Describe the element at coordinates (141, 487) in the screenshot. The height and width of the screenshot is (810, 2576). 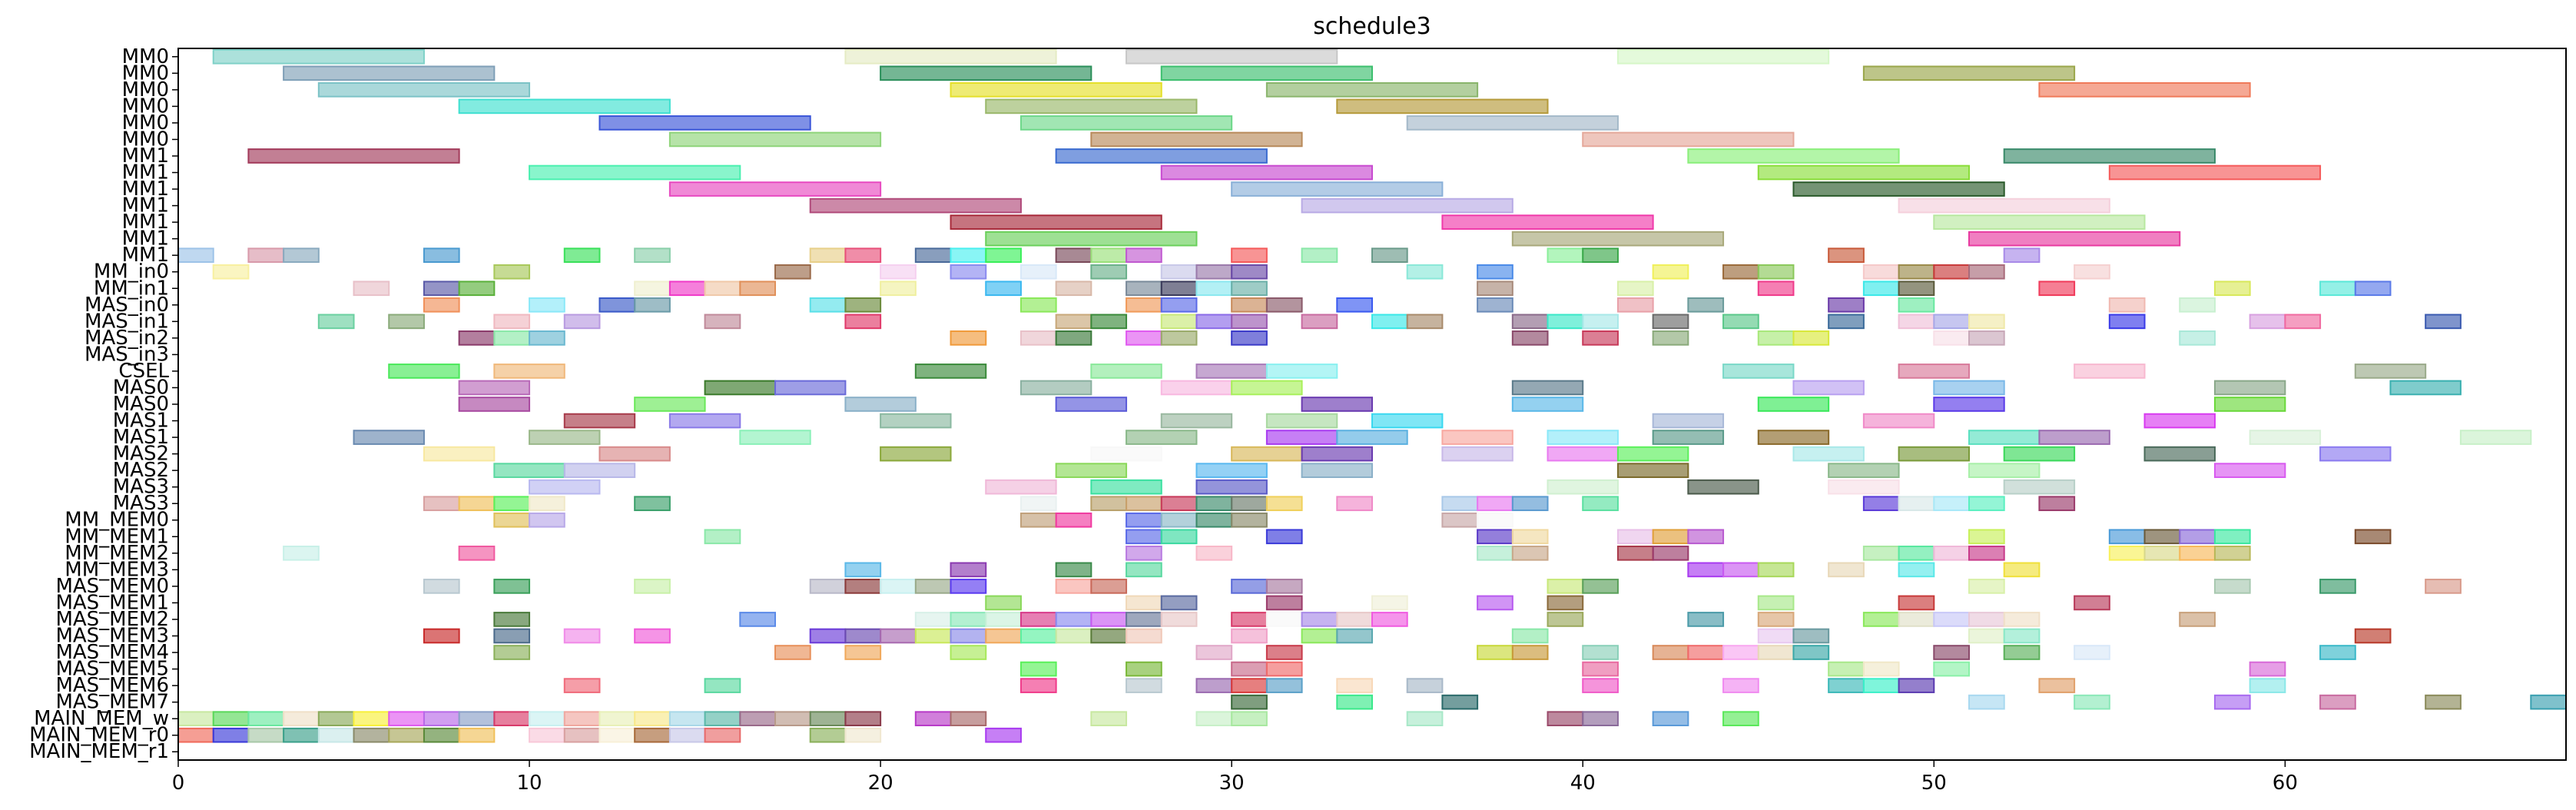
I see `row-label: MAS3` at that location.